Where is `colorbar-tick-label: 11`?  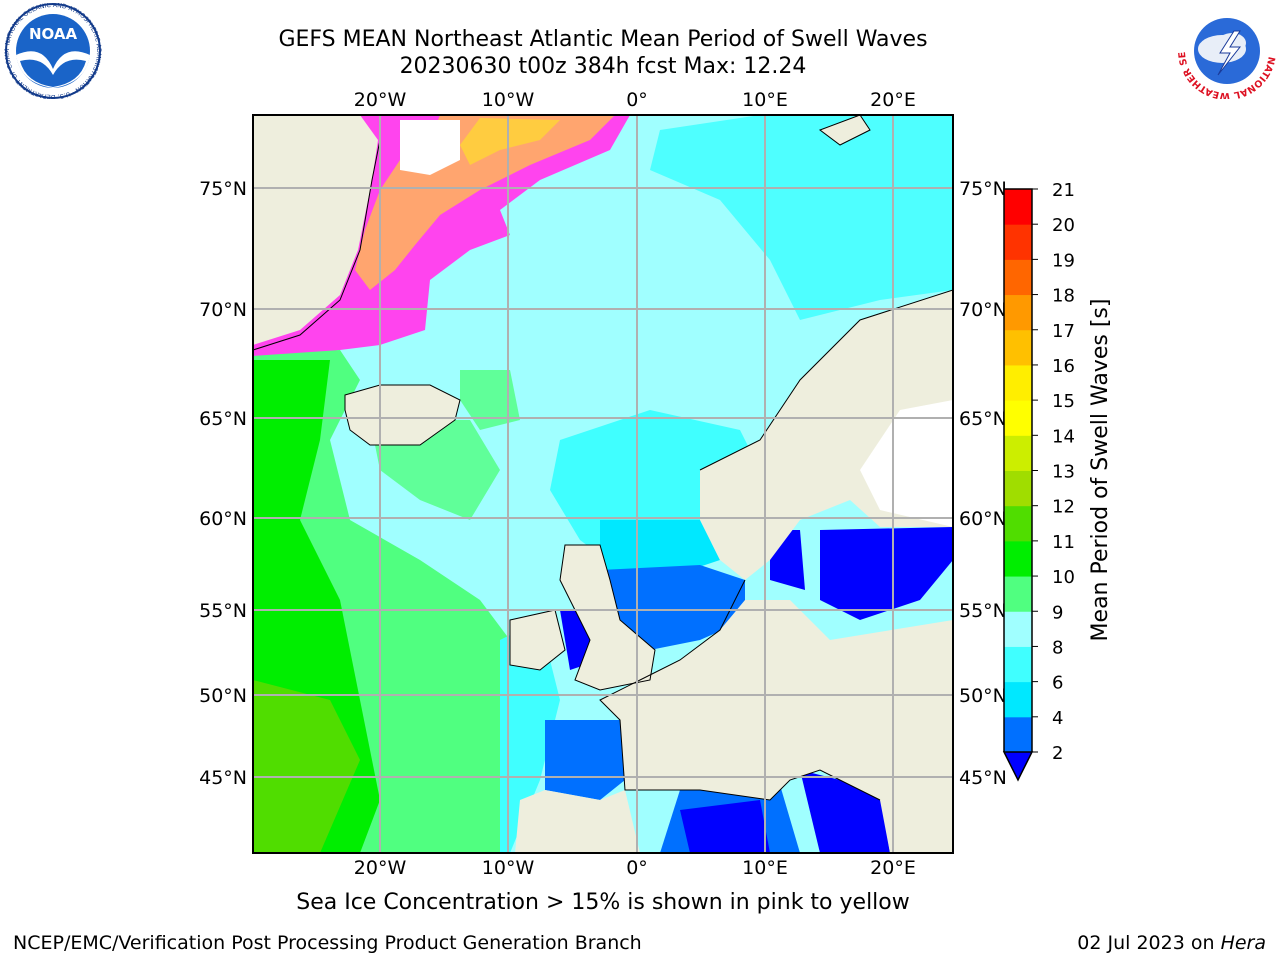
colorbar-tick-label: 11 is located at coordinates (1063, 542).